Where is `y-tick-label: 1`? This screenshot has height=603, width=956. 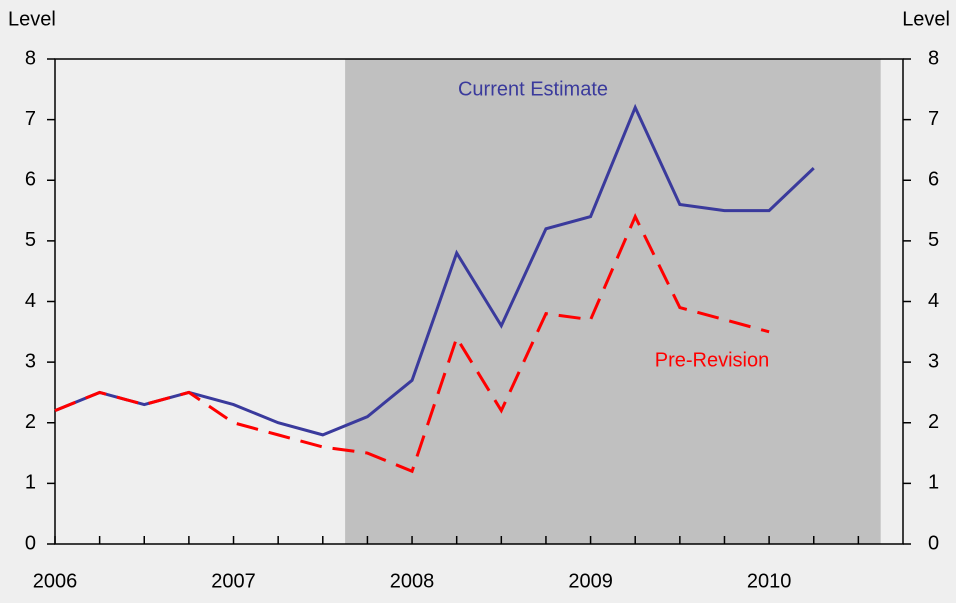 y-tick-label: 1 is located at coordinates (30, 483).